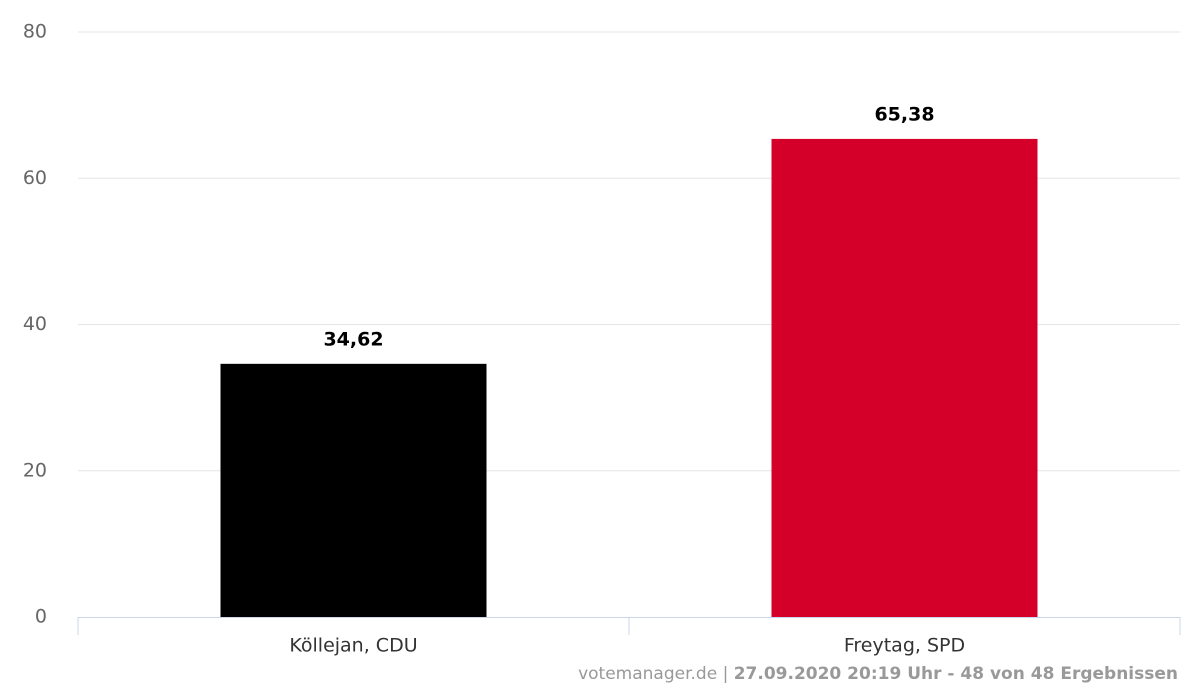  Describe the element at coordinates (653, 674) in the screenshot. I see `credits-source: votemanager.de |` at that location.